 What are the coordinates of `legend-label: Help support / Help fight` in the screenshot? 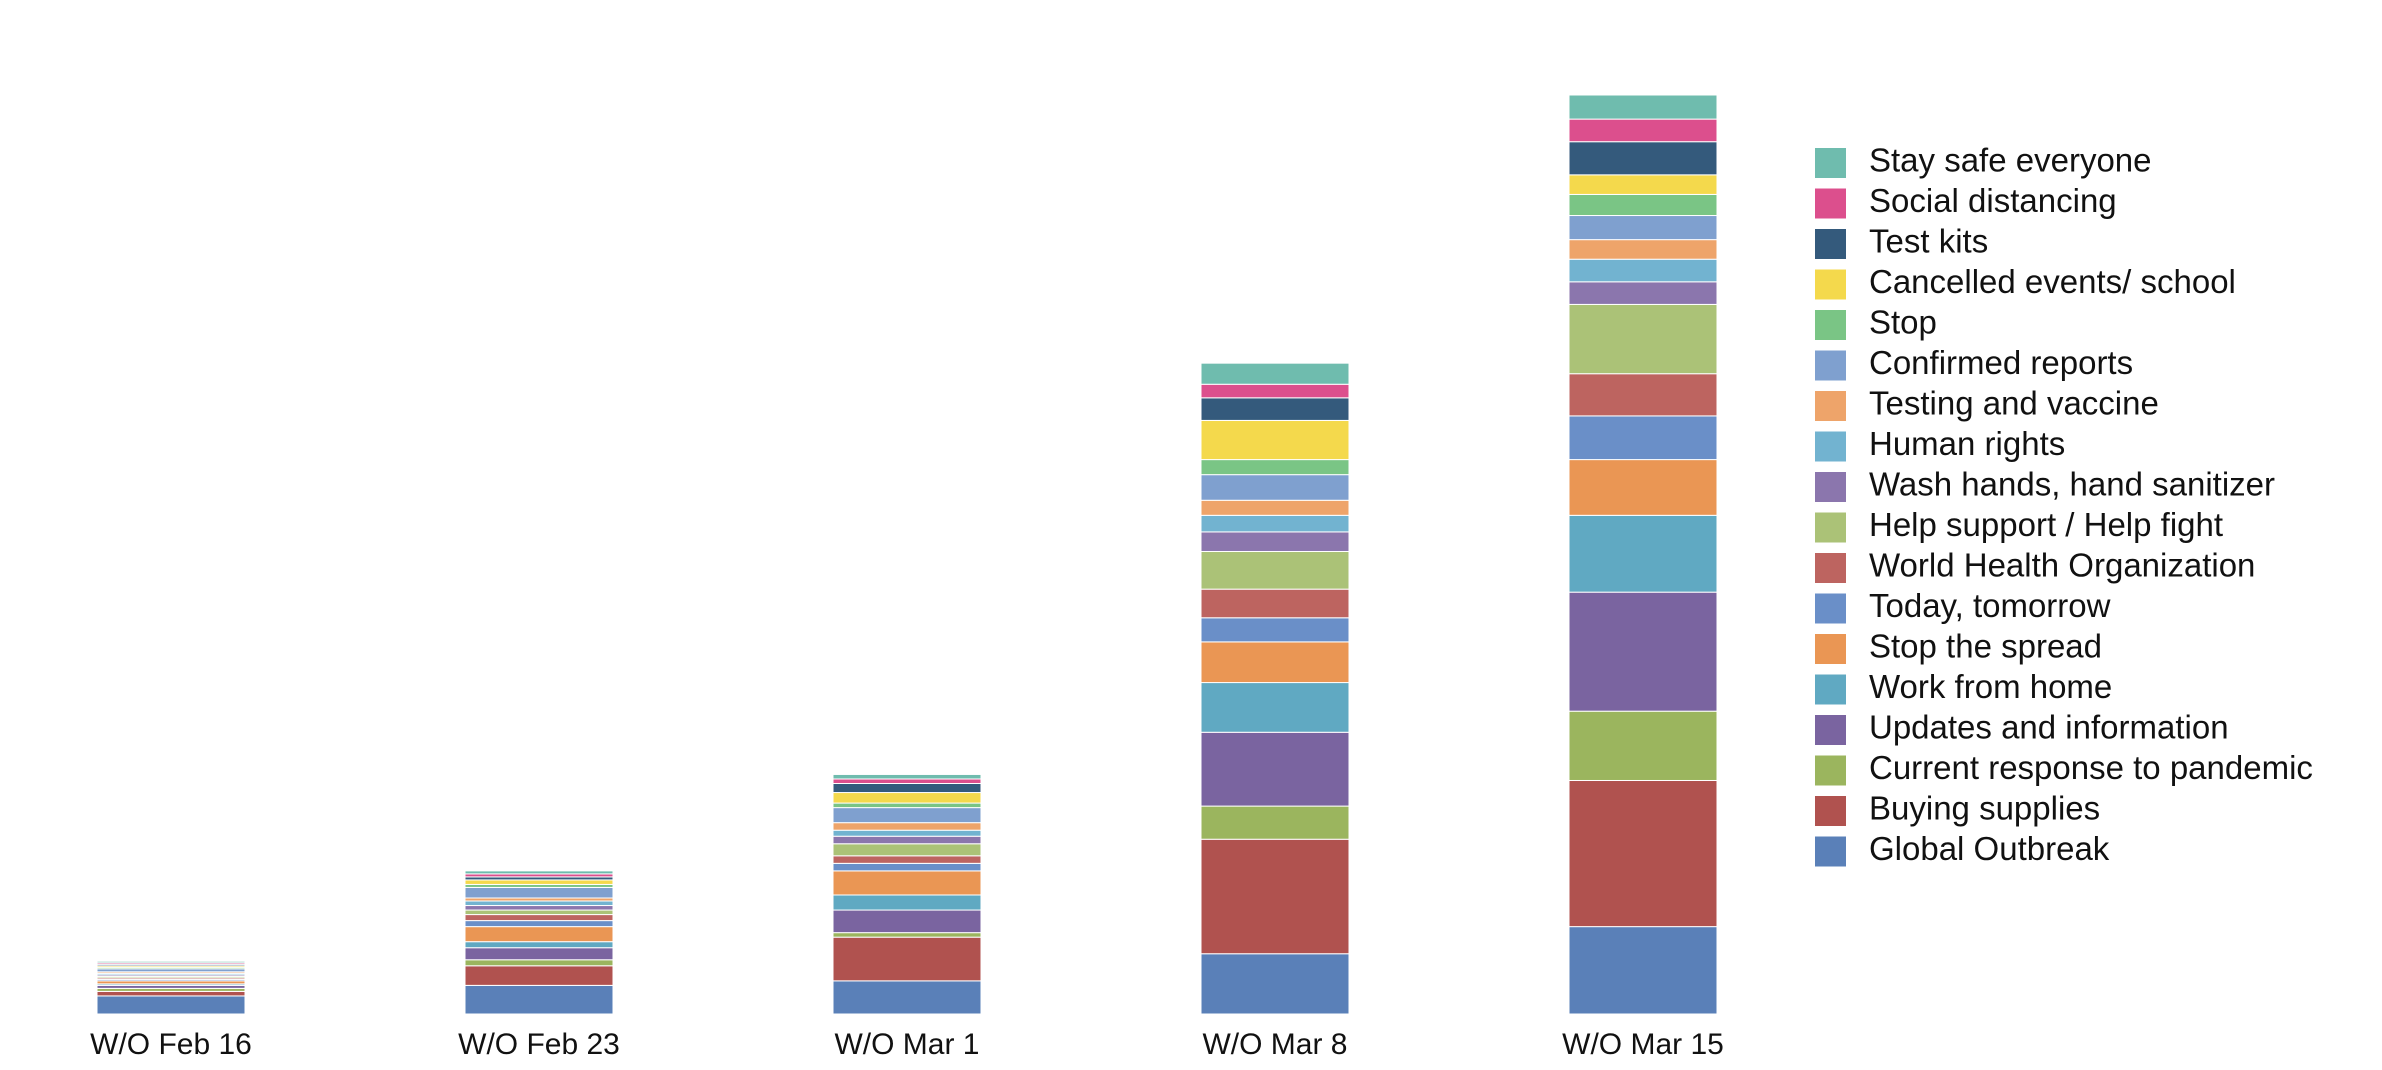 It's located at (2046, 524).